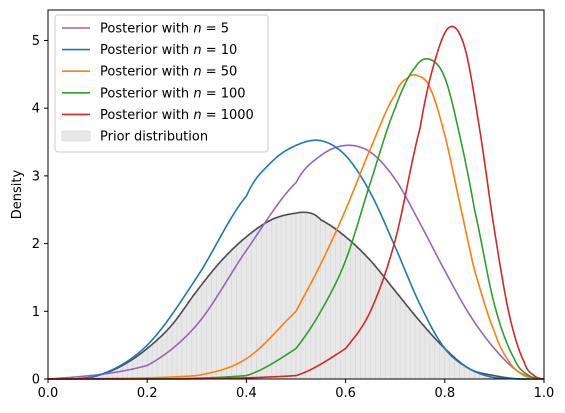 Image resolution: width=565 pixels, height=413 pixels. Describe the element at coordinates (36, 244) in the screenshot. I see `y-tick-label: 2` at that location.